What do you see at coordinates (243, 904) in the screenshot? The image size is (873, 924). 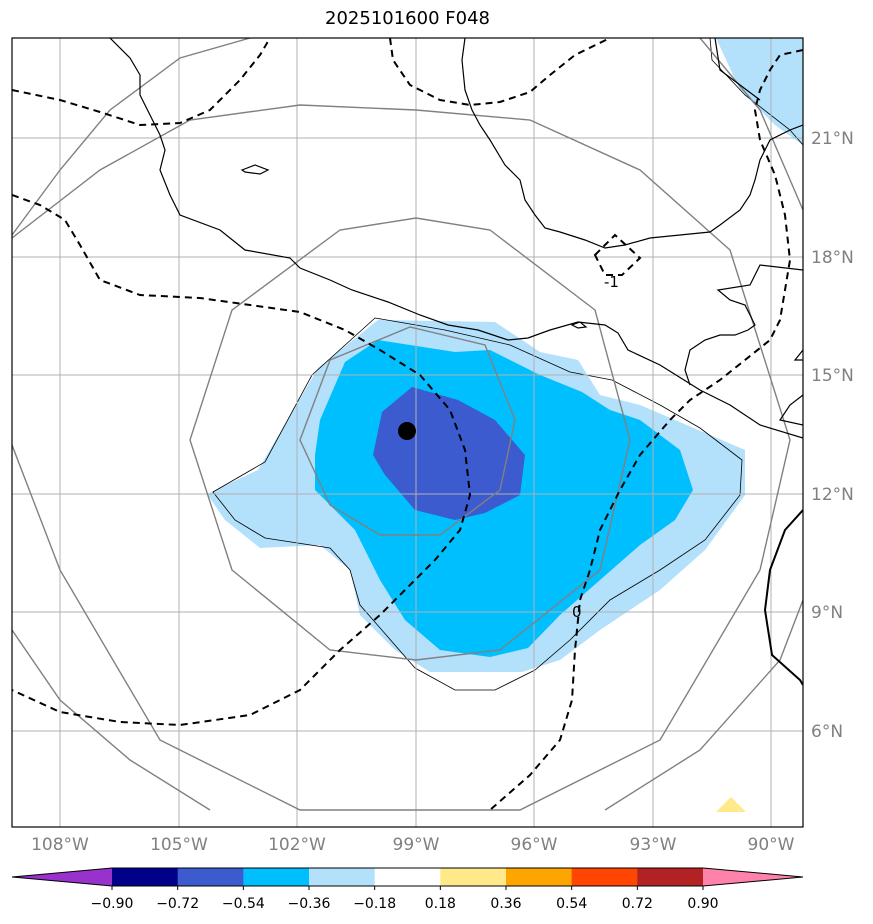 I see `colorbar-tick-label: −0.54` at bounding box center [243, 904].